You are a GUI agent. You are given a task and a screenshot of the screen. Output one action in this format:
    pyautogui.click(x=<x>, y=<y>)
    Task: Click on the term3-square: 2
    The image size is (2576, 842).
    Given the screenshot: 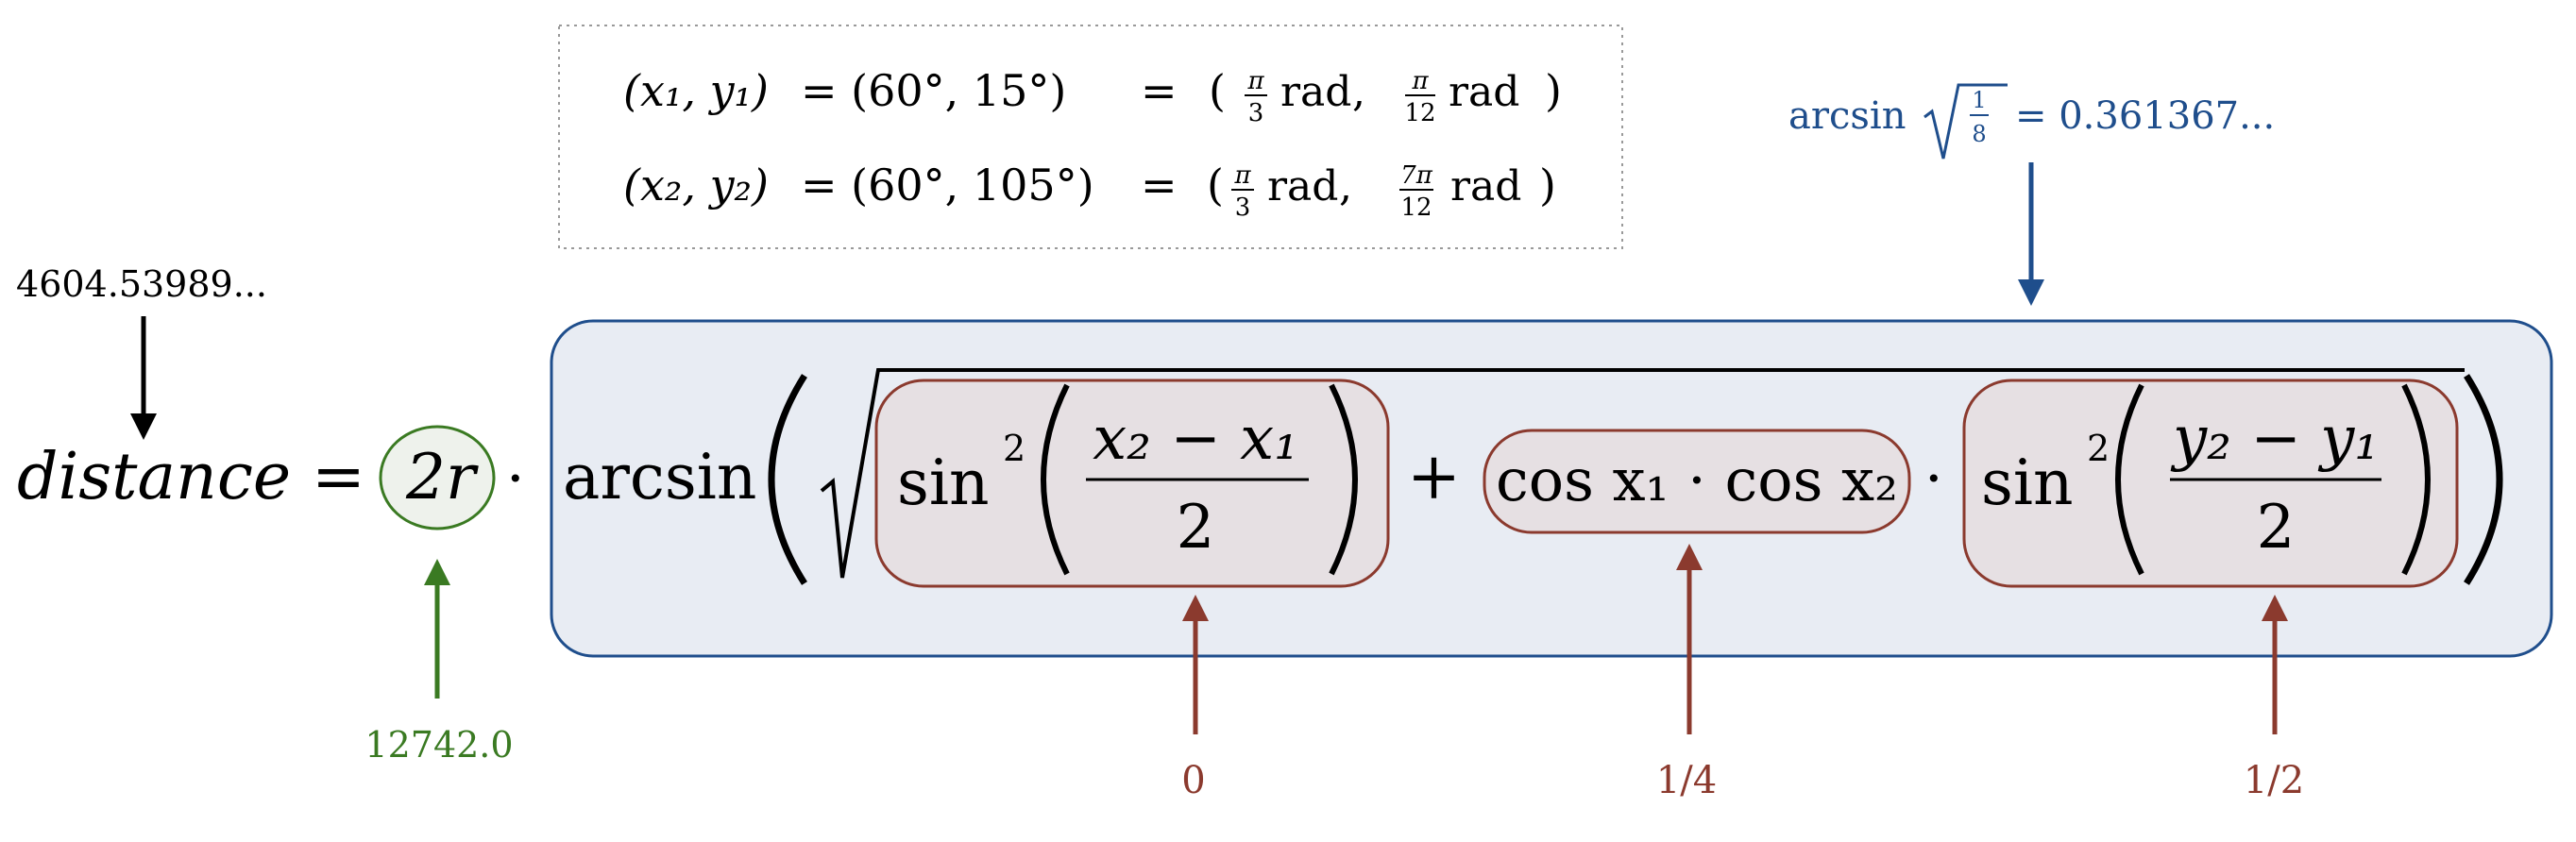 What is the action you would take?
    pyautogui.click(x=2098, y=448)
    